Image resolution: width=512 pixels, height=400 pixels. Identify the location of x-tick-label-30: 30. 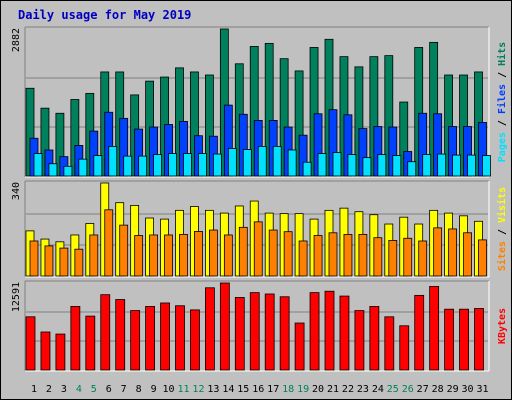
(468, 389).